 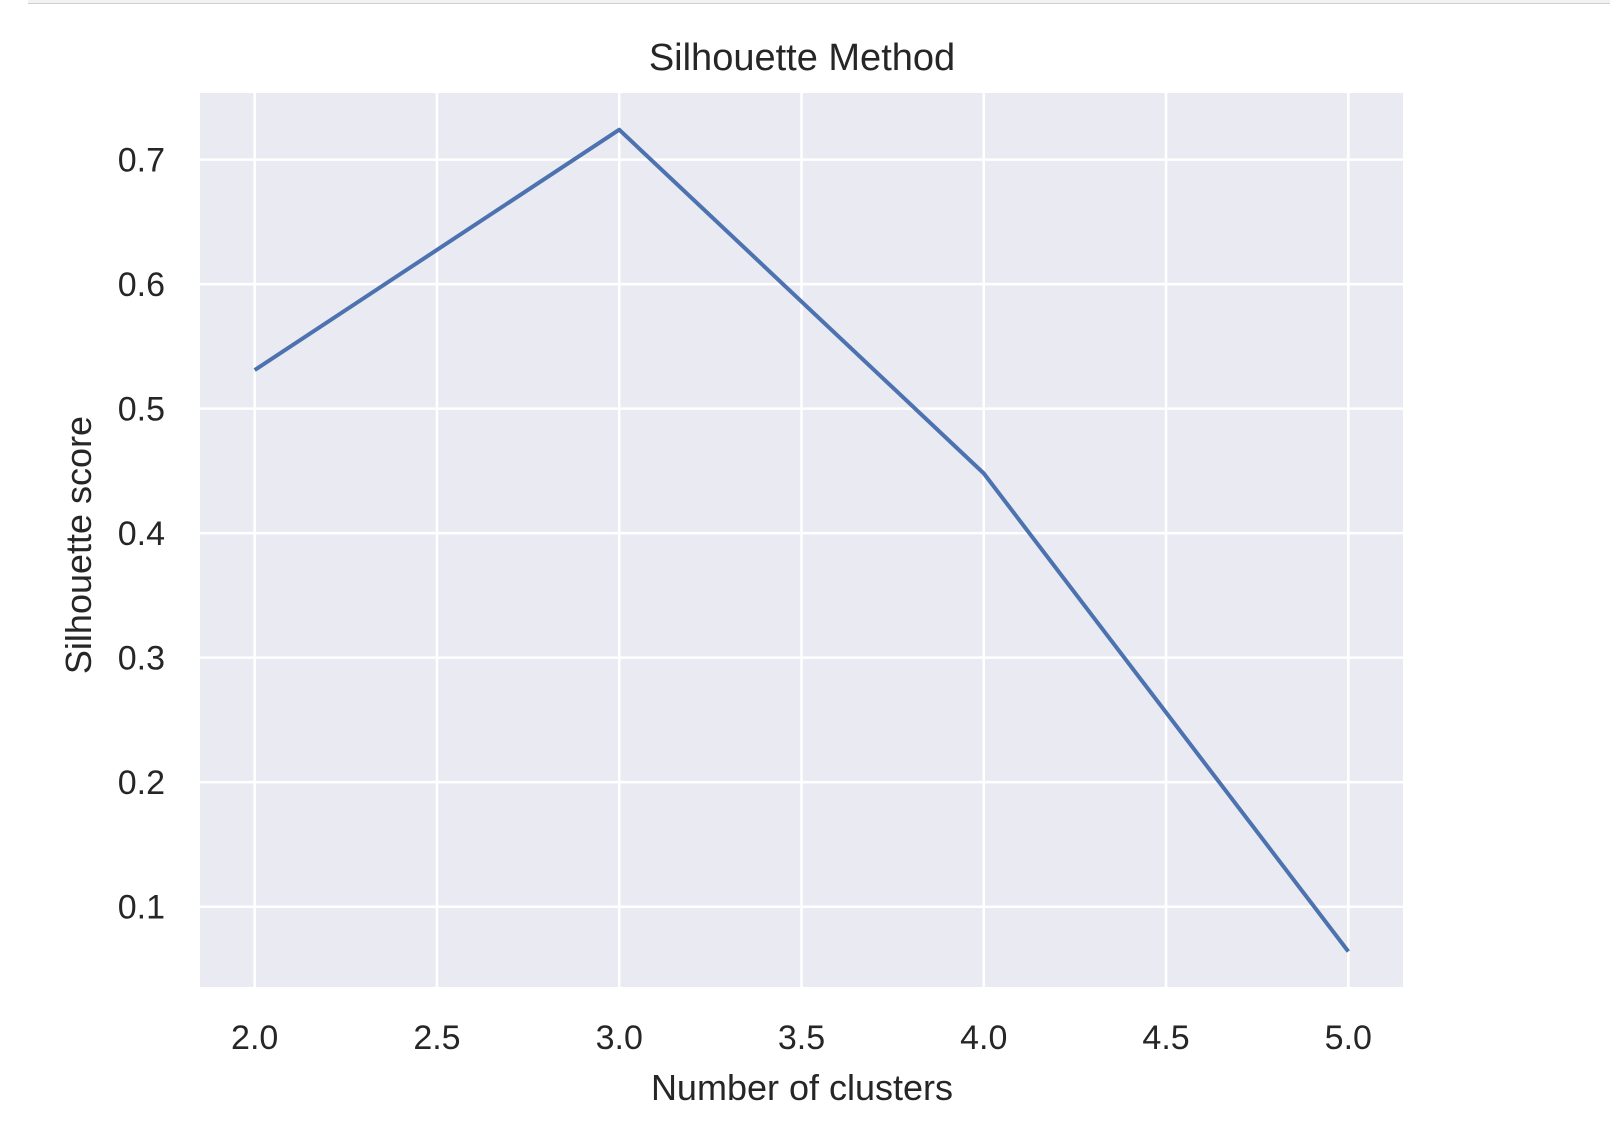 I want to click on x-tick-label: 4.5, so click(x=1165, y=1038).